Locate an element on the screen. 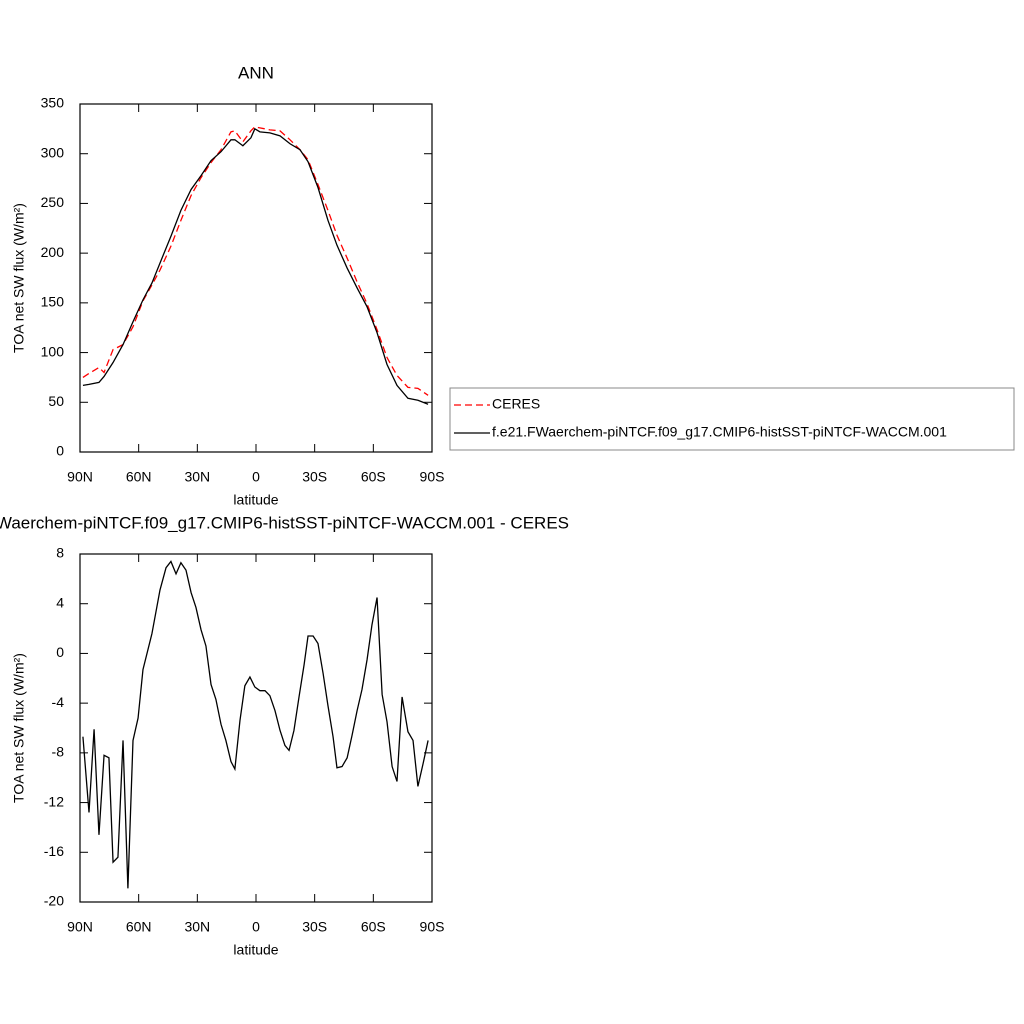 The image size is (1024, 1024). y-tick-label: -20 is located at coordinates (54, 901).